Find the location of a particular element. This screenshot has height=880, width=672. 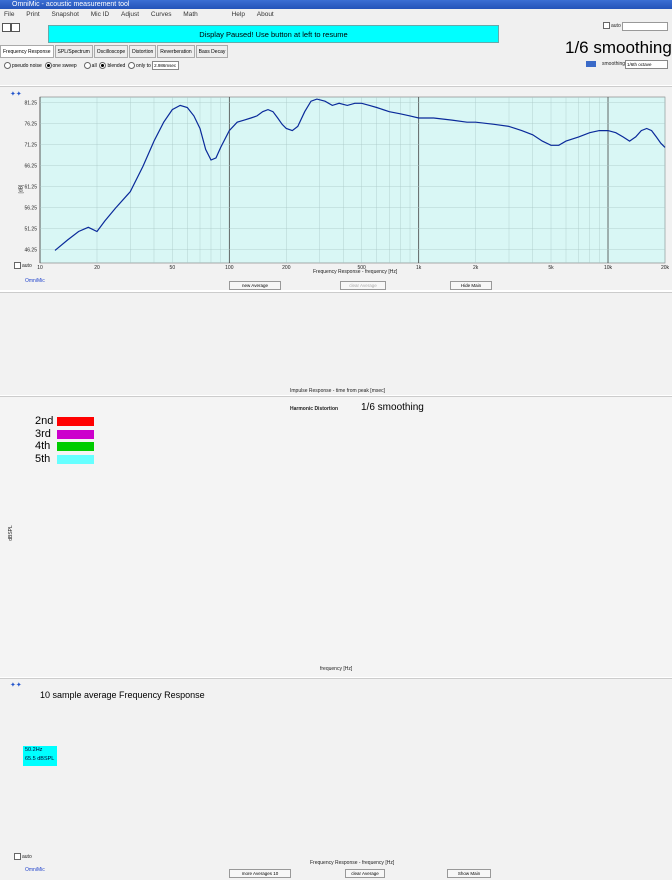

fr-x-tick-label: 5k is located at coordinates (551, 268).